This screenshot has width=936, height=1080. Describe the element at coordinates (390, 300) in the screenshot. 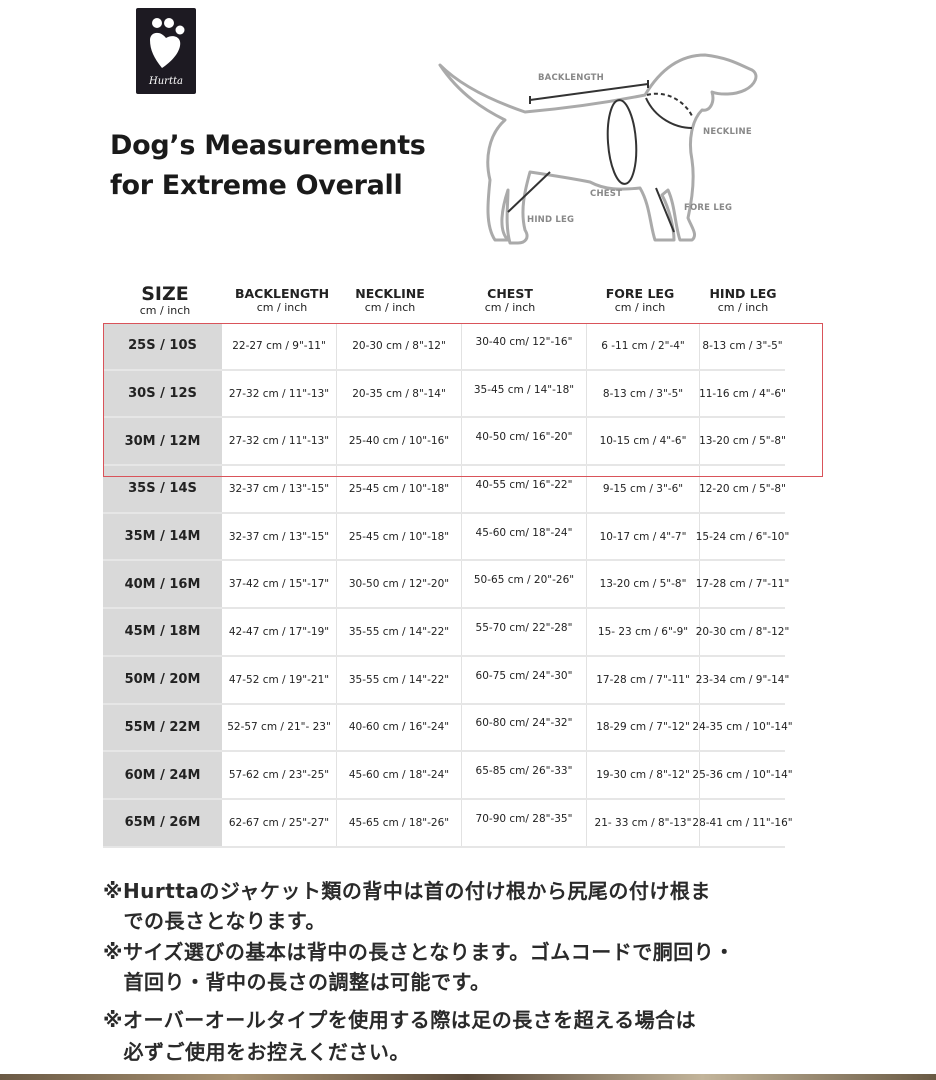

I see `header-neckline: NECKLINE cm / inch` at that location.